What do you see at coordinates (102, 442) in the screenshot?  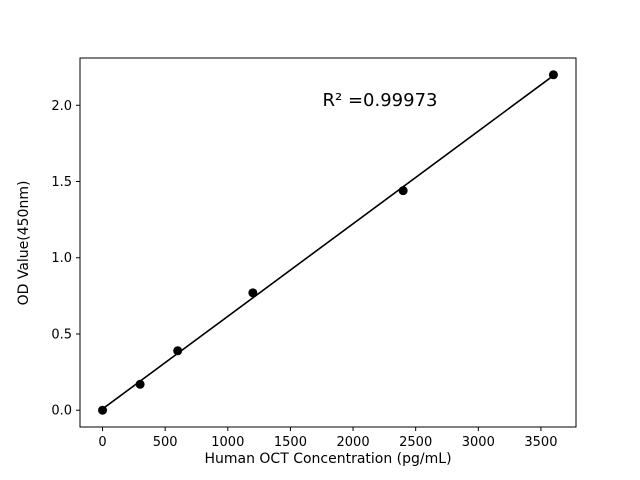 I see `x-tick-label: 0` at bounding box center [102, 442].